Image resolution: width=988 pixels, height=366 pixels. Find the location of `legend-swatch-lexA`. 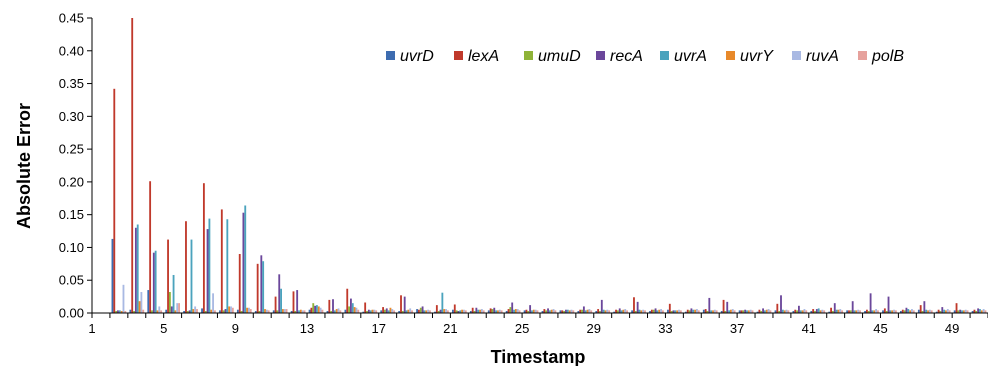

legend-swatch-lexA is located at coordinates (458, 55).